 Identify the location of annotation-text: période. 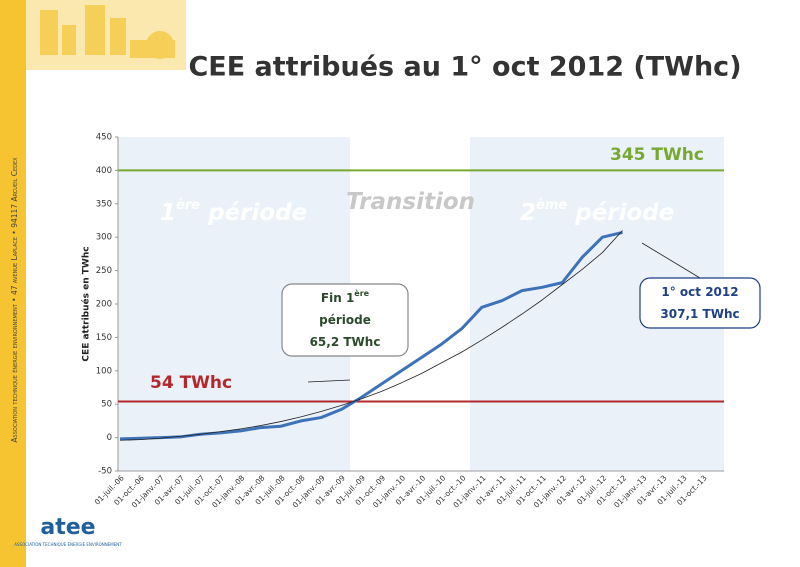
(345, 320).